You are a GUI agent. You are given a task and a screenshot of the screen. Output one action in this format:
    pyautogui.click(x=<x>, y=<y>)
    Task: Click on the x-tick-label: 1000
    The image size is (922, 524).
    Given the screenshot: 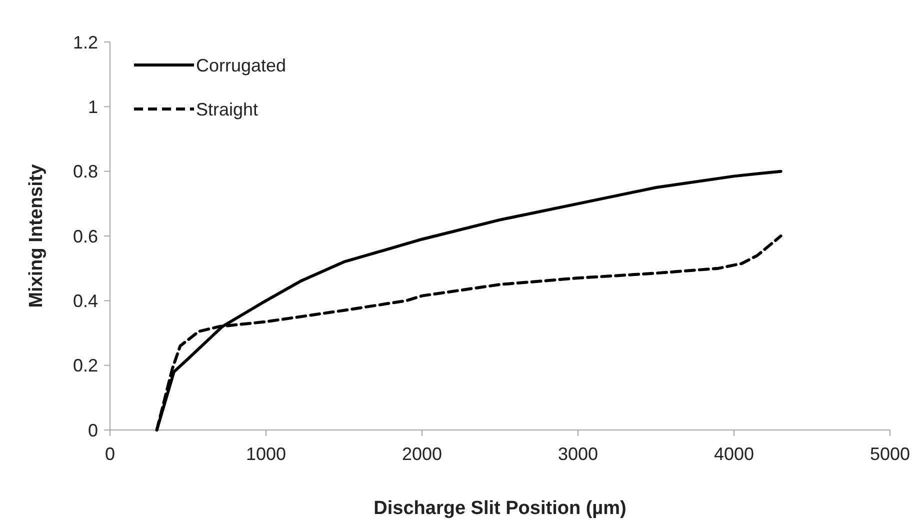 What is the action you would take?
    pyautogui.click(x=266, y=454)
    